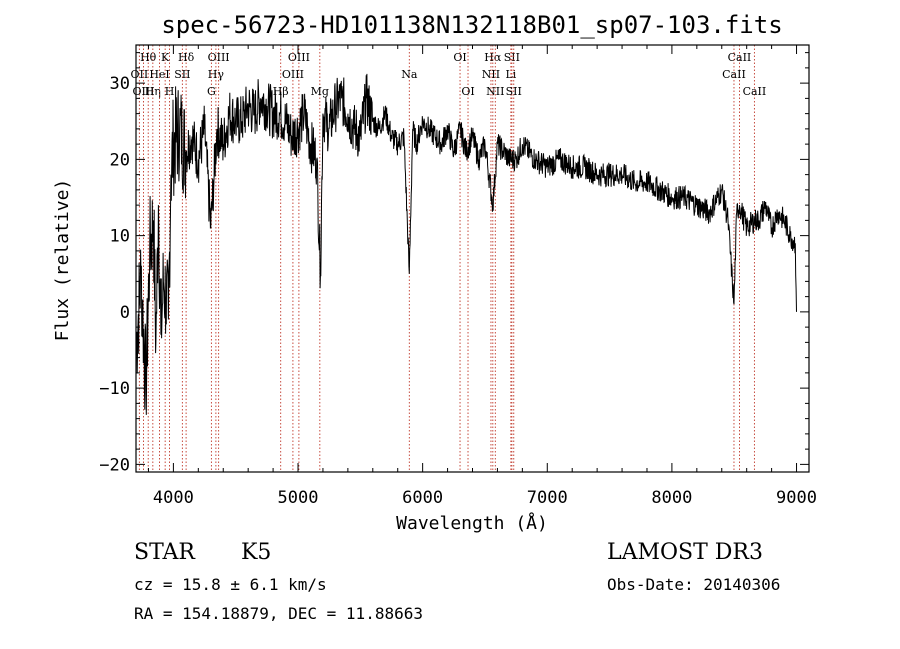  I want to click on y-tick-label: 30, so click(120, 84).